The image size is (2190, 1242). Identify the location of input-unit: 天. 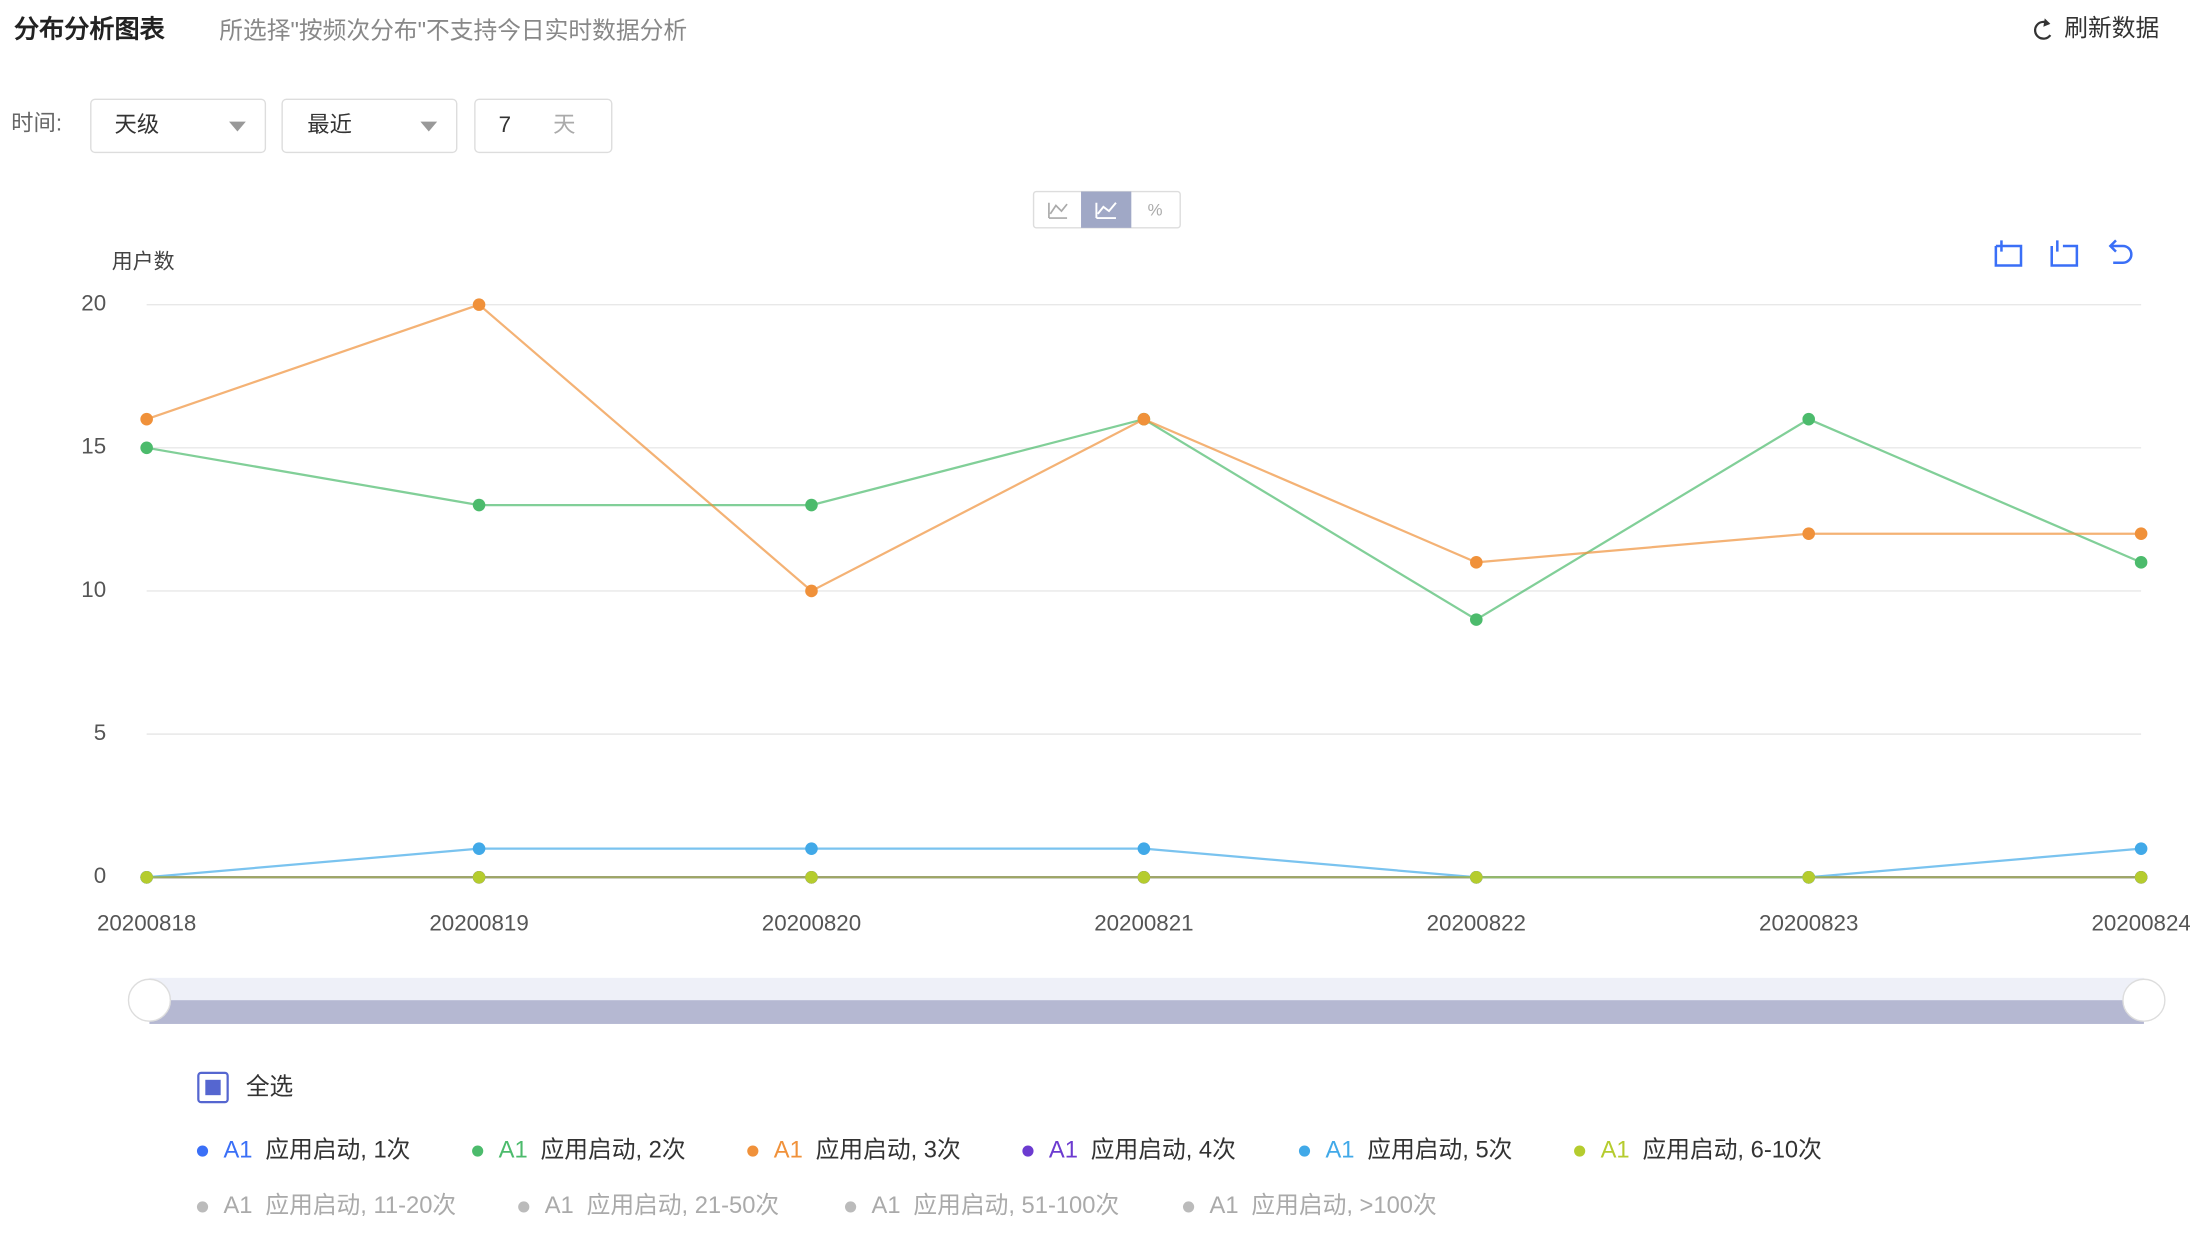
(564, 124).